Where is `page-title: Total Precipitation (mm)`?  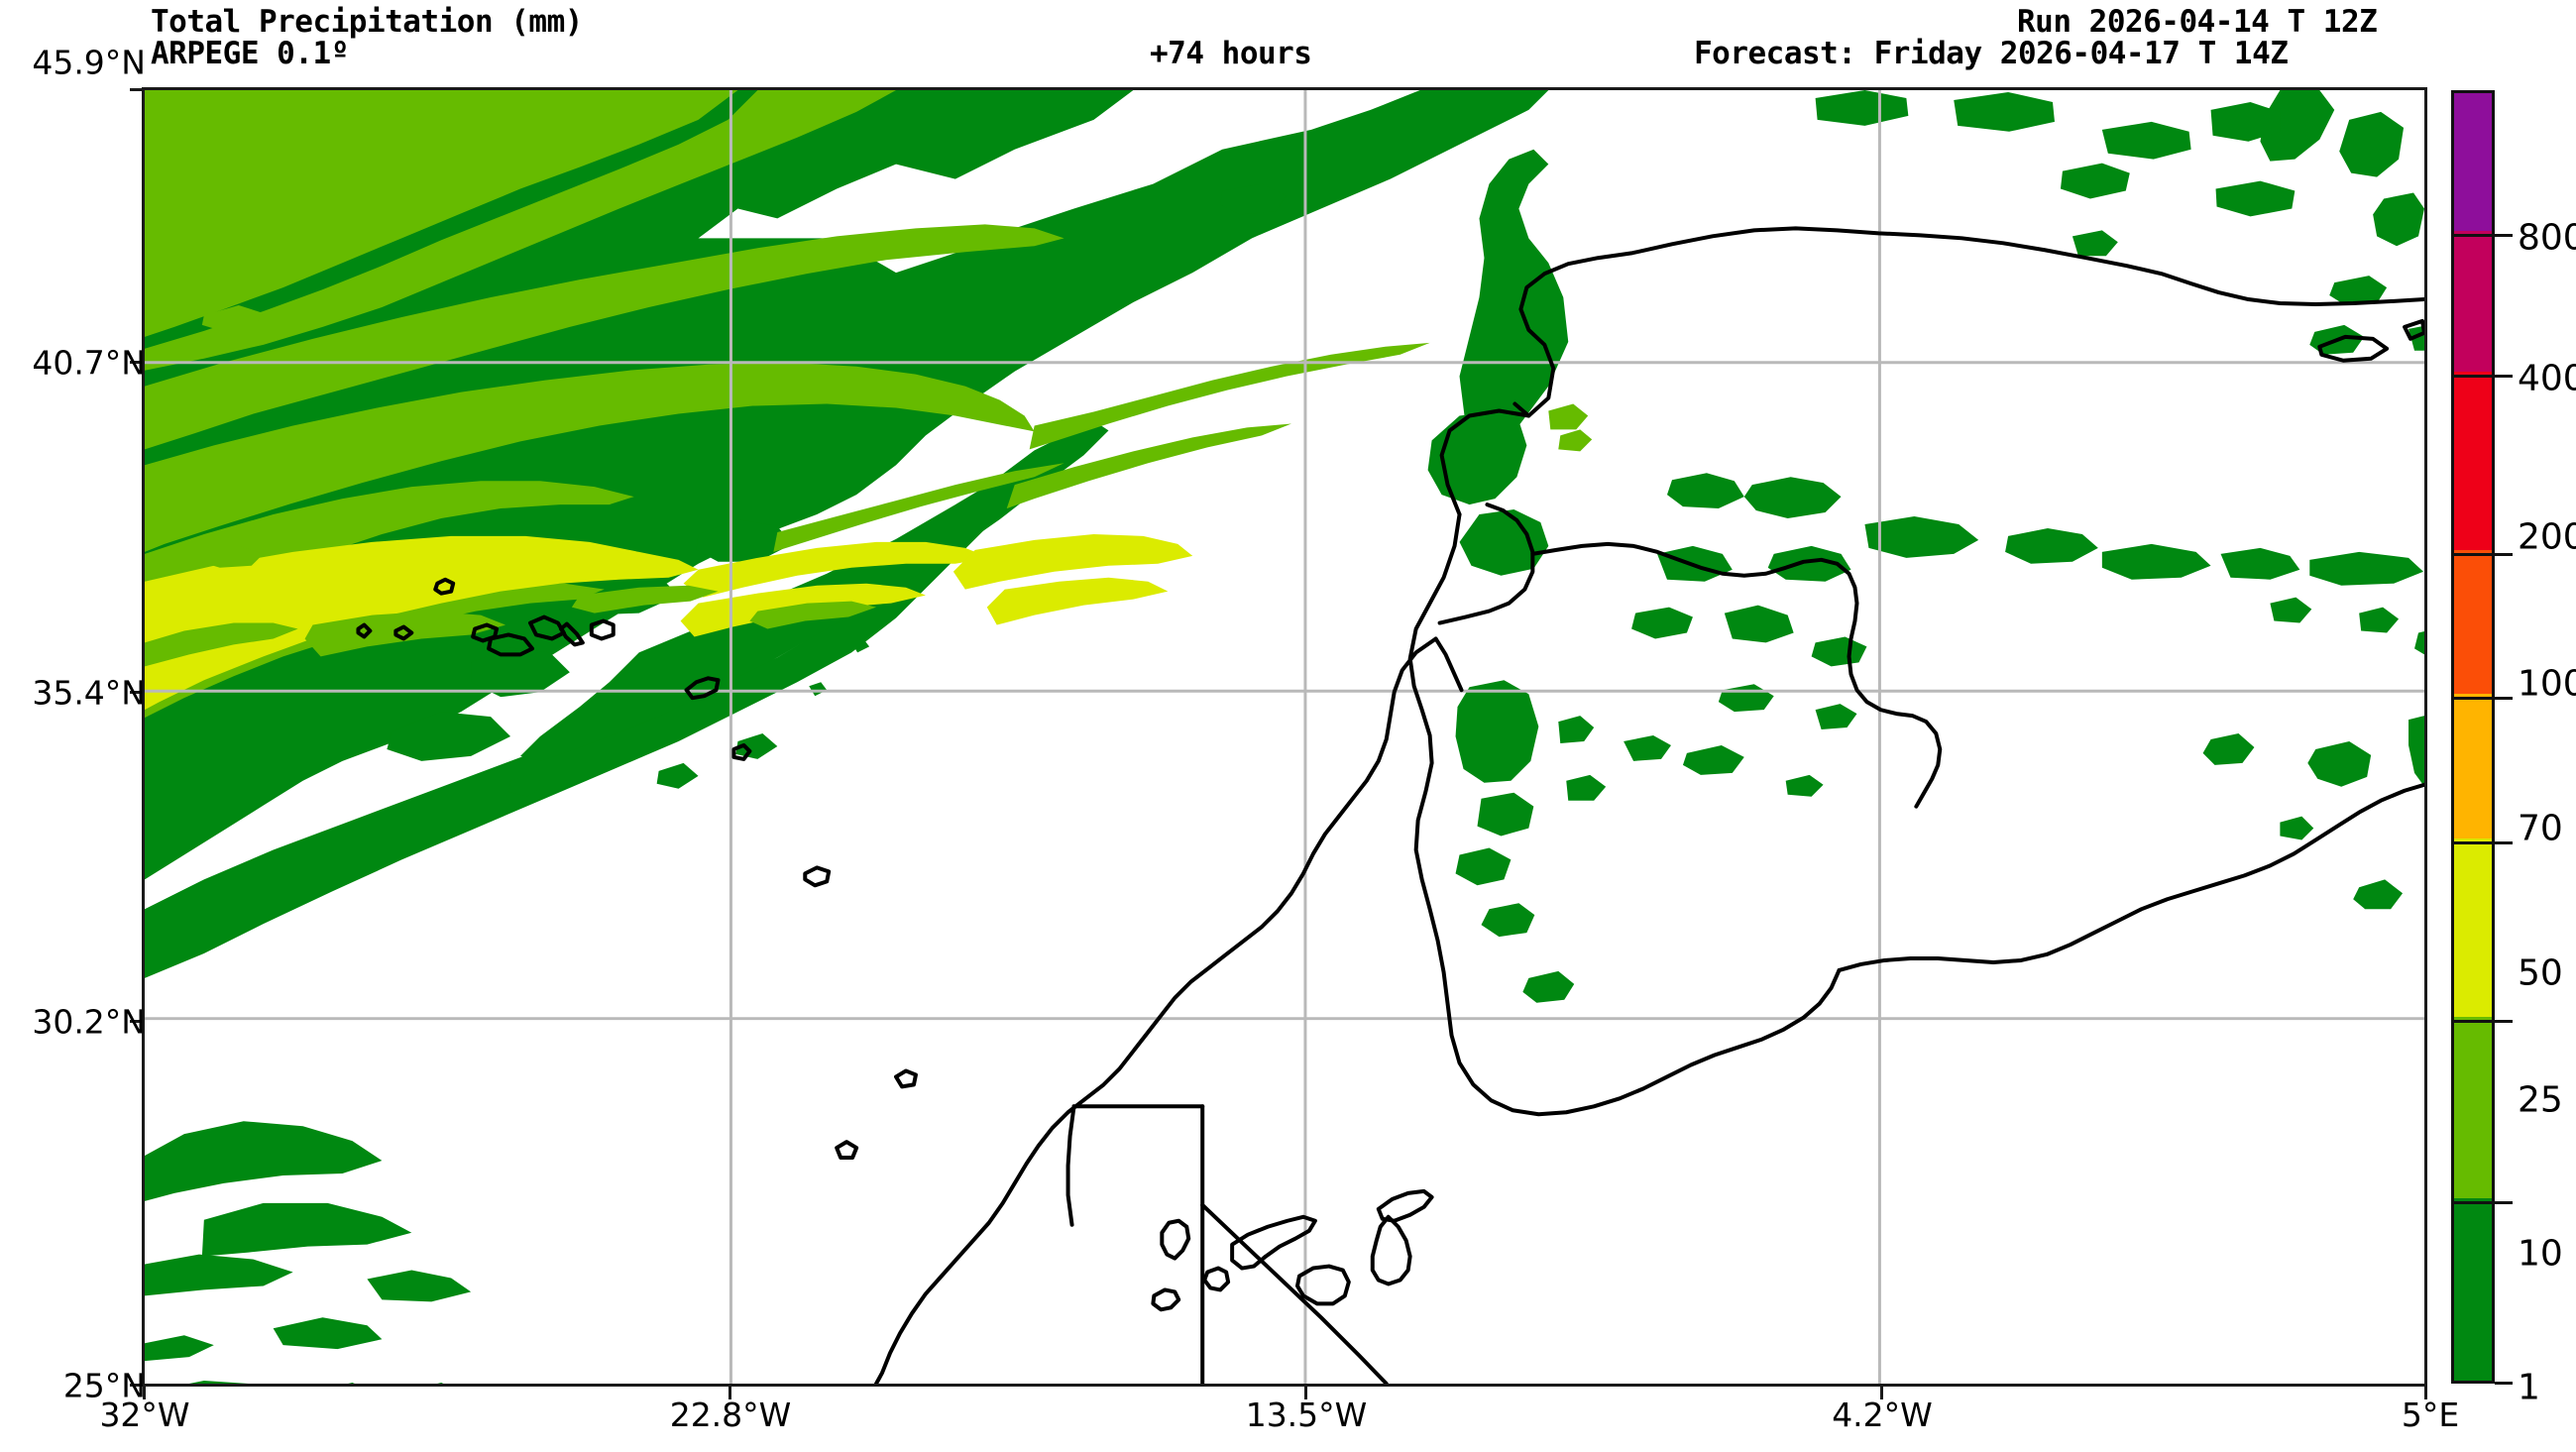
page-title: Total Precipitation (mm) is located at coordinates (367, 22).